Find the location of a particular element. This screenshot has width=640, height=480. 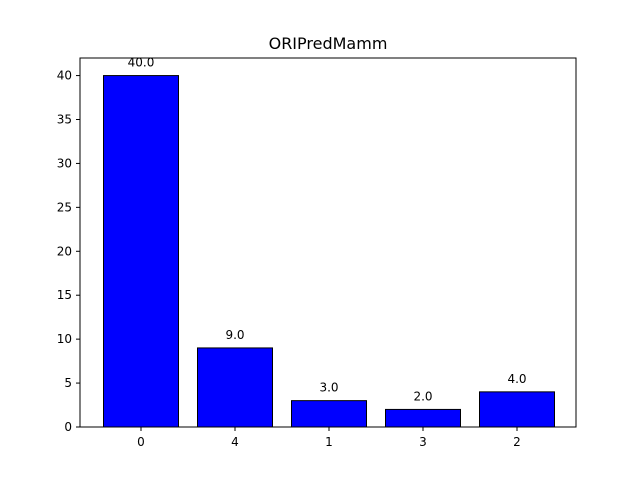

y-tick-label: 25 is located at coordinates (64, 207).